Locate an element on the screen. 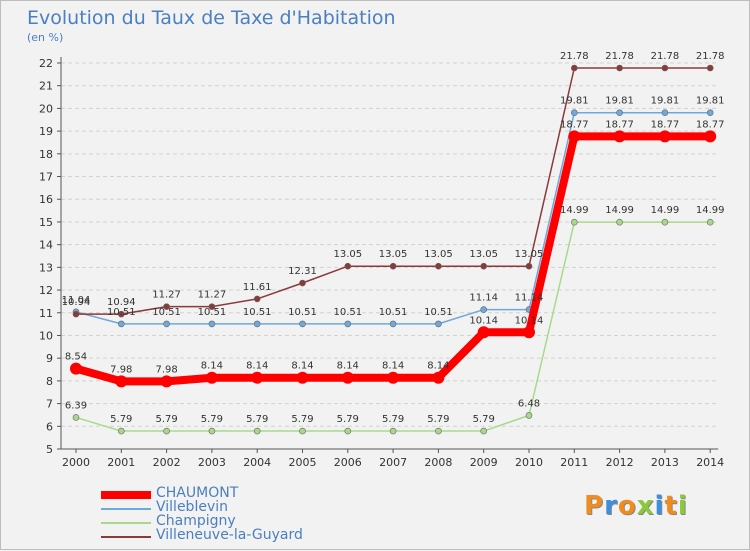 This screenshot has width=750, height=551. data-label: 10.14 is located at coordinates (529, 320).